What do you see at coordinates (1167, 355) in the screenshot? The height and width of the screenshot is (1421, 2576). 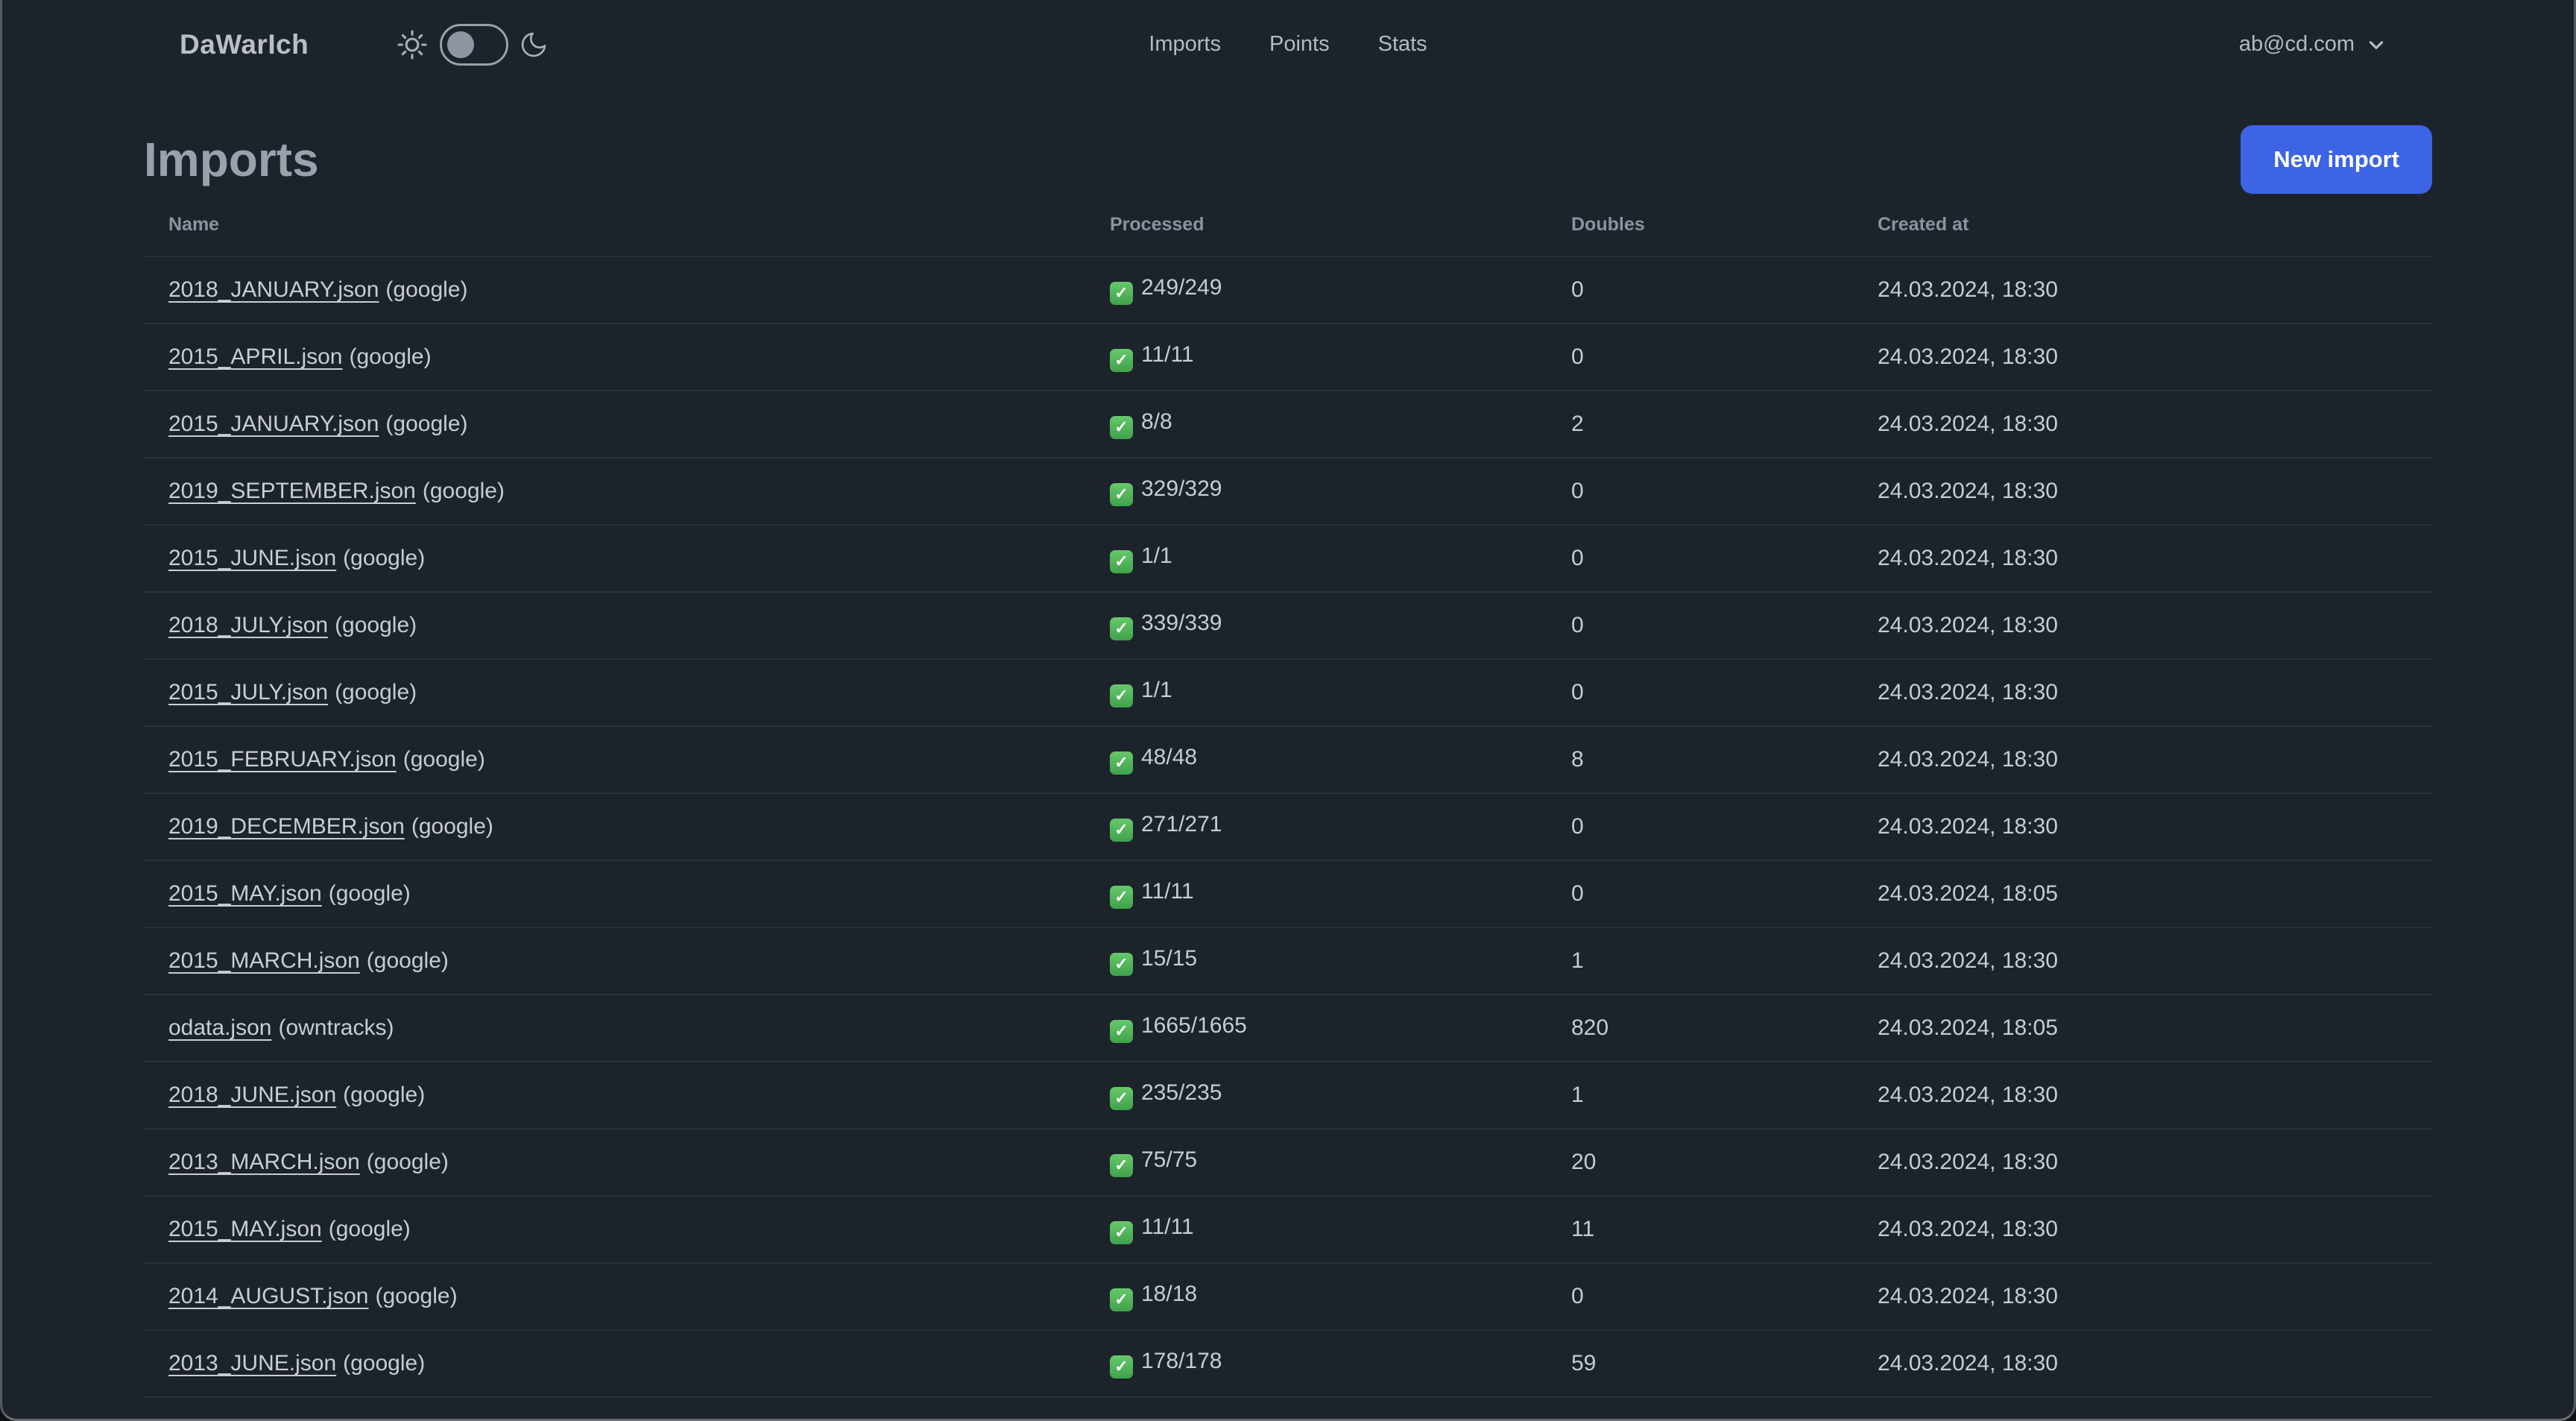 I see `processed-count: 11/11` at bounding box center [1167, 355].